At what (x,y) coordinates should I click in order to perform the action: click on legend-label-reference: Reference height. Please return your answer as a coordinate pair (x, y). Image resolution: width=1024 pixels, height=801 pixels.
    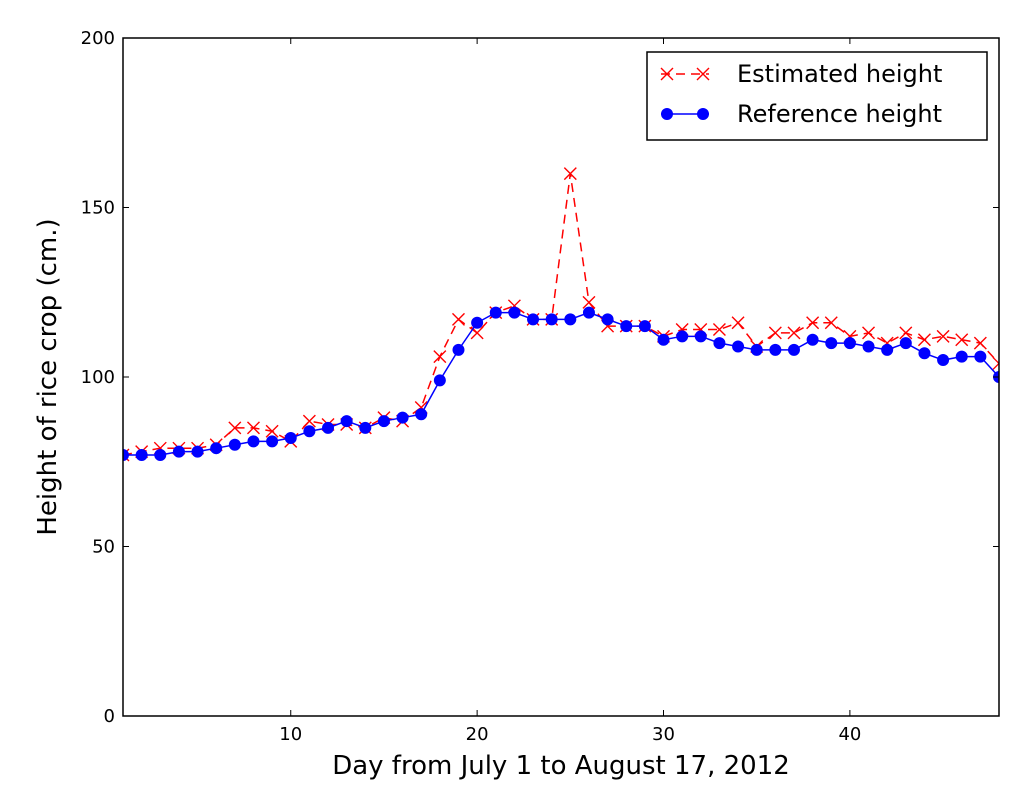
    Looking at the image, I should click on (839, 114).